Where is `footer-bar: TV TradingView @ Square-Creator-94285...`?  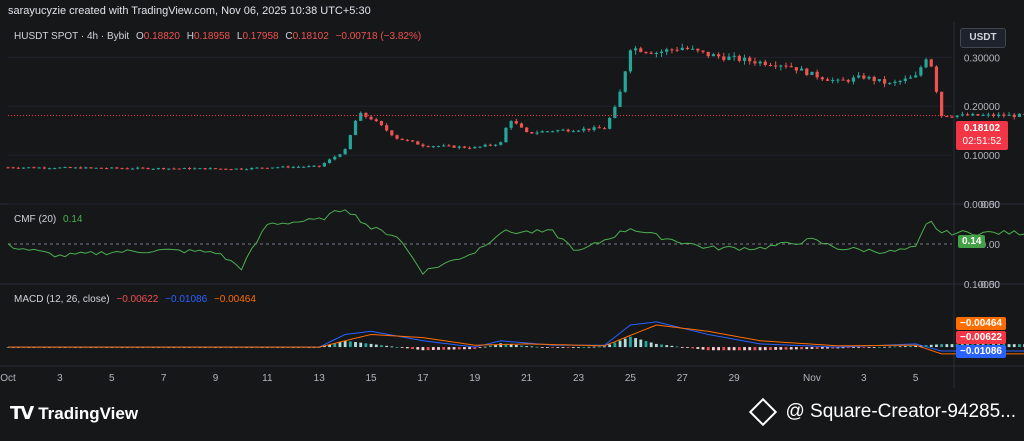 footer-bar: TV TradingView @ Square-Creator-94285... is located at coordinates (512, 414).